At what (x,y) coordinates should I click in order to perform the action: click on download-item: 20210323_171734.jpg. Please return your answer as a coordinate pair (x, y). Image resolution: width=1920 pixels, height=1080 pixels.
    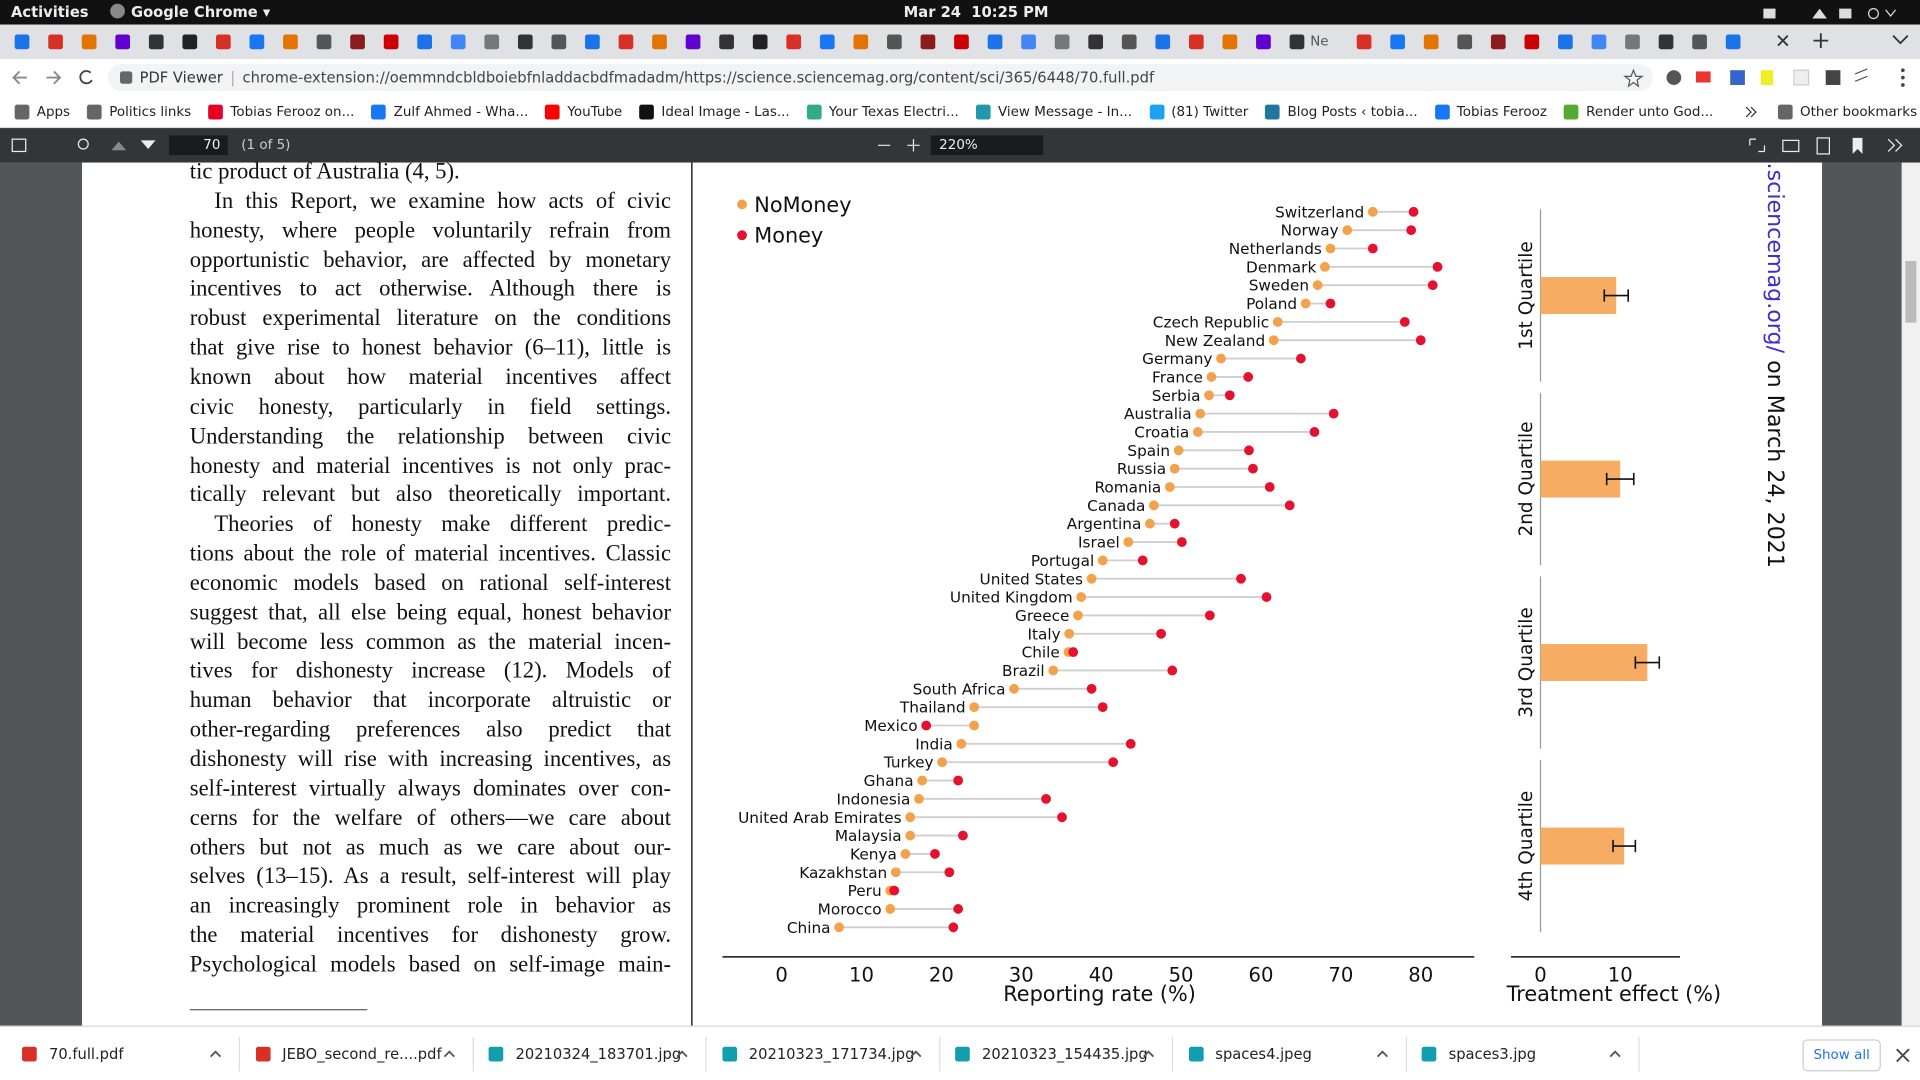
    Looking at the image, I should click on (825, 1053).